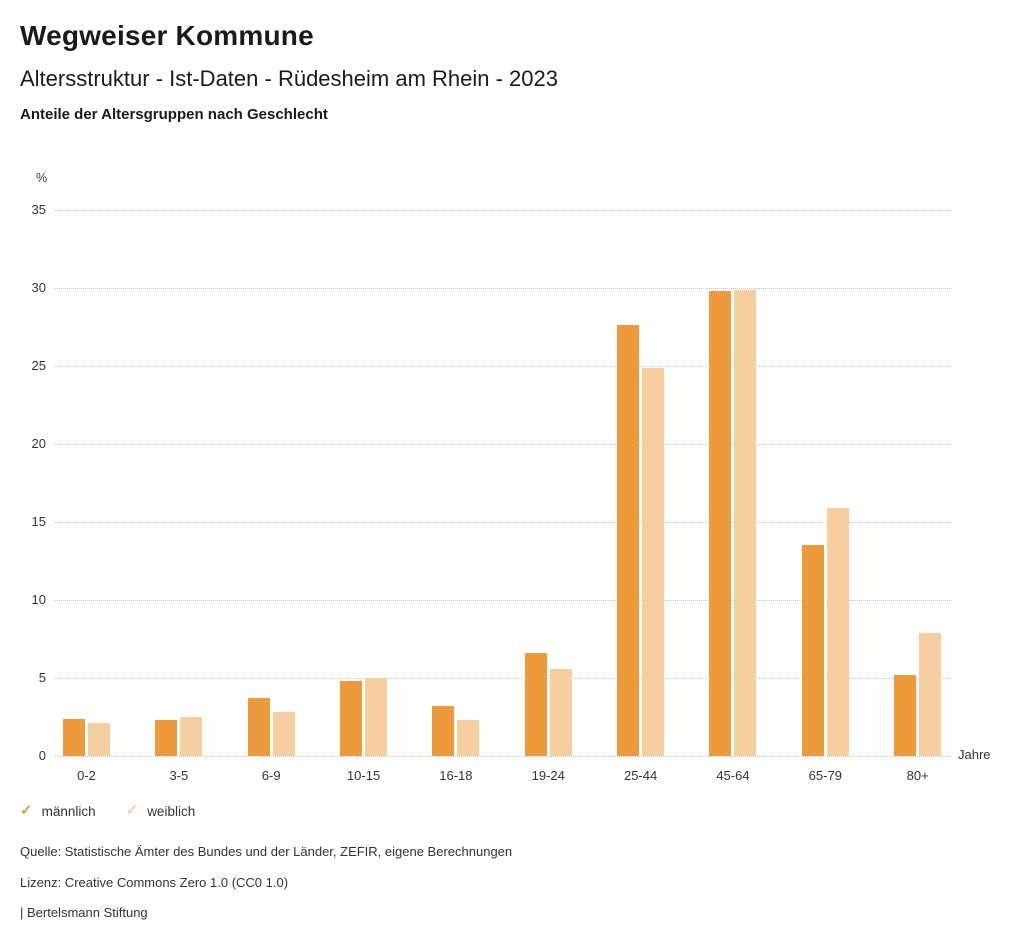 This screenshot has height=946, width=1024. Describe the element at coordinates (68, 811) in the screenshot. I see `legend-label: männlich` at that location.